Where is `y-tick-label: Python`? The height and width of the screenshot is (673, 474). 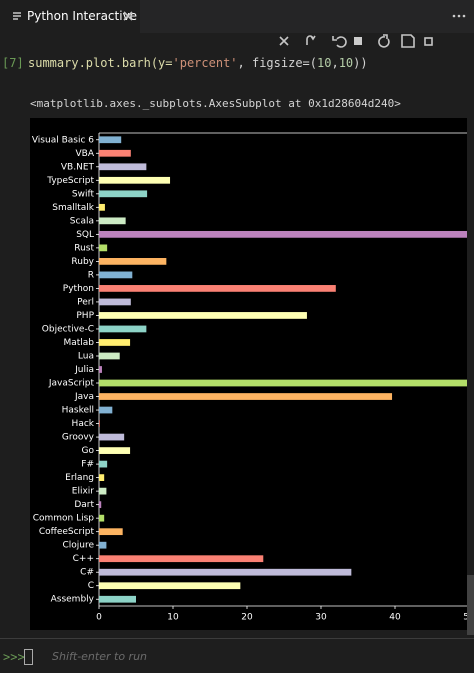
y-tick-label: Python is located at coordinates (78, 289).